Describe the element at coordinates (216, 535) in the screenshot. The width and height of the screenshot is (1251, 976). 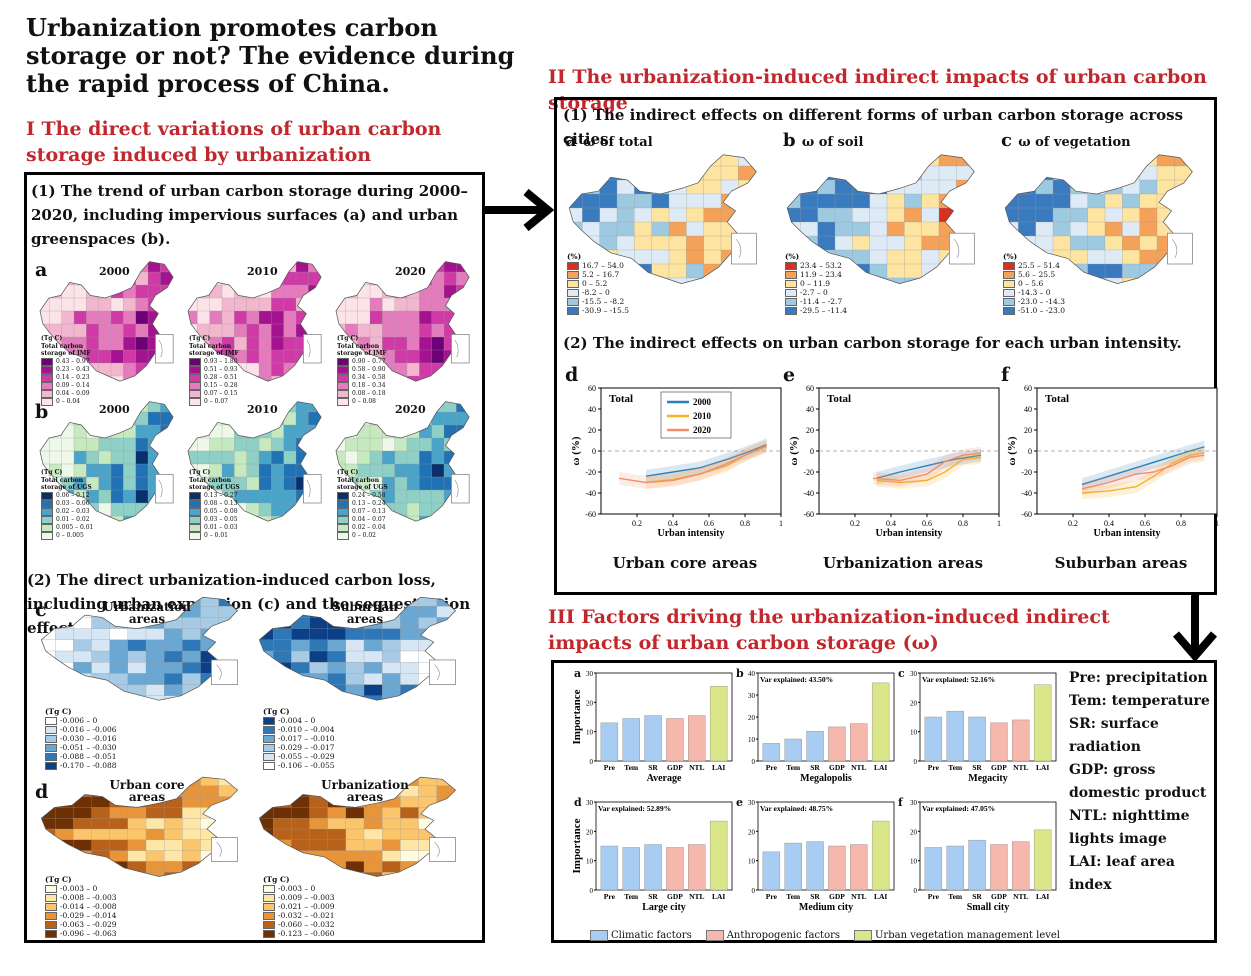
I see `legend-label: 0 – 0.01` at that location.